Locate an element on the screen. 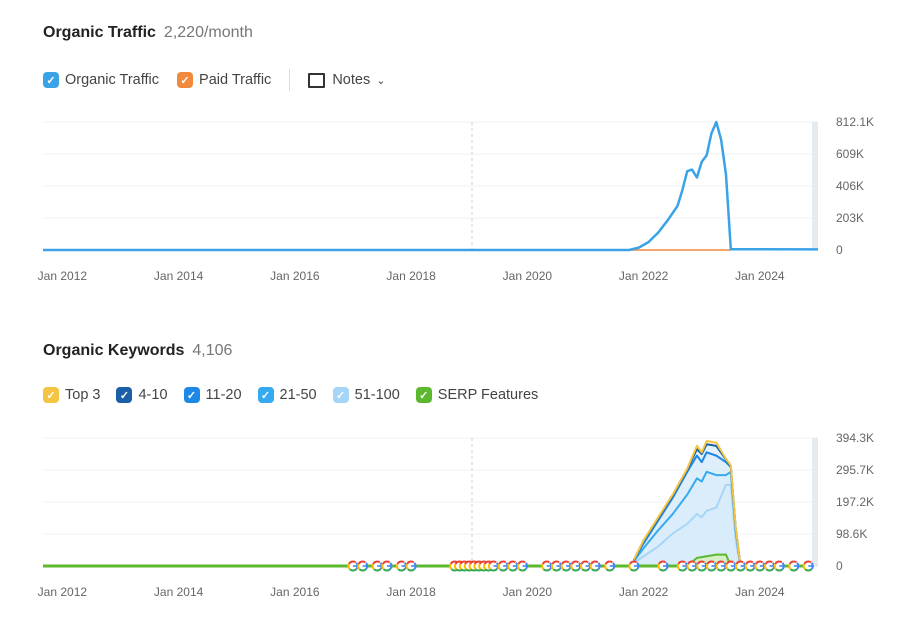 This screenshot has width=921, height=635. legend-label: Paid Traffic is located at coordinates (235, 80).